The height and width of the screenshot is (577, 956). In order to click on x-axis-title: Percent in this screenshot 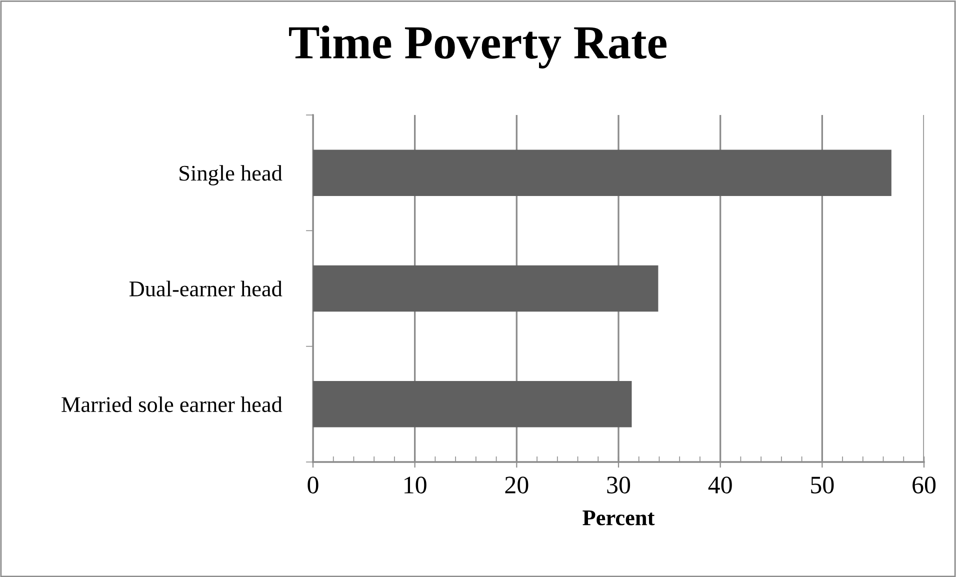, I will do `click(618, 518)`.